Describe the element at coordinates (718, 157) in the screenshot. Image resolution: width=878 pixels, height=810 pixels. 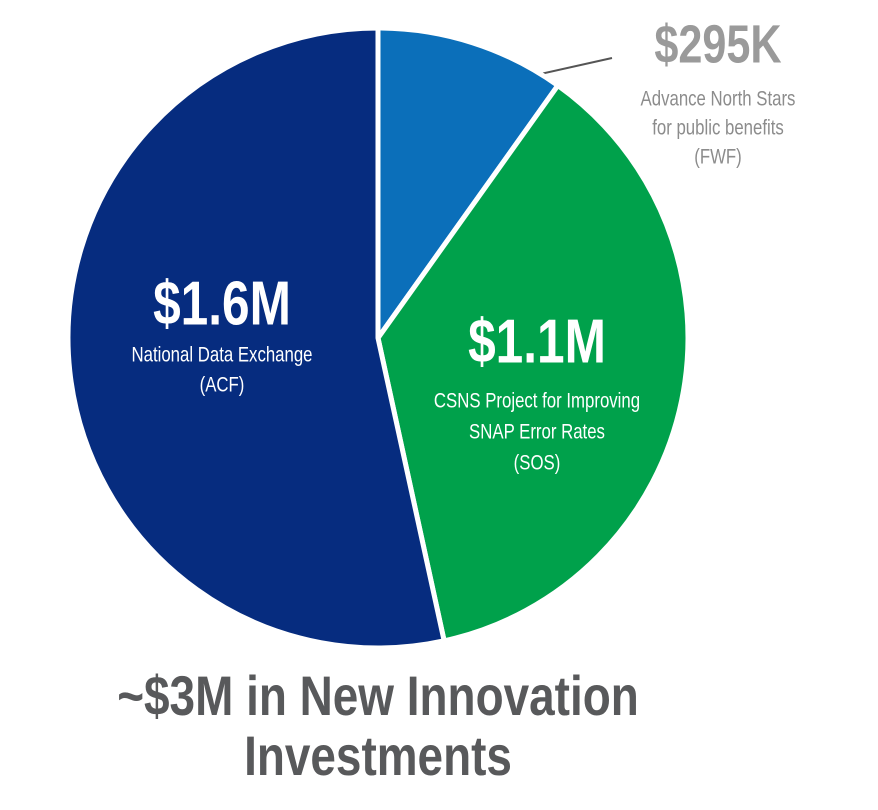
I see `slice-description: (FWF)` at that location.